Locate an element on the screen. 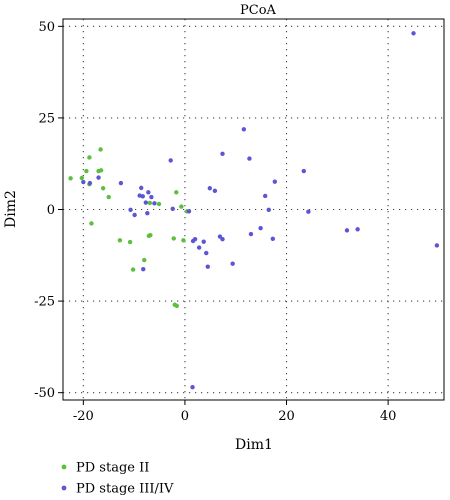 The image size is (450, 500). y-tick-label: 50 is located at coordinates (46, 27).